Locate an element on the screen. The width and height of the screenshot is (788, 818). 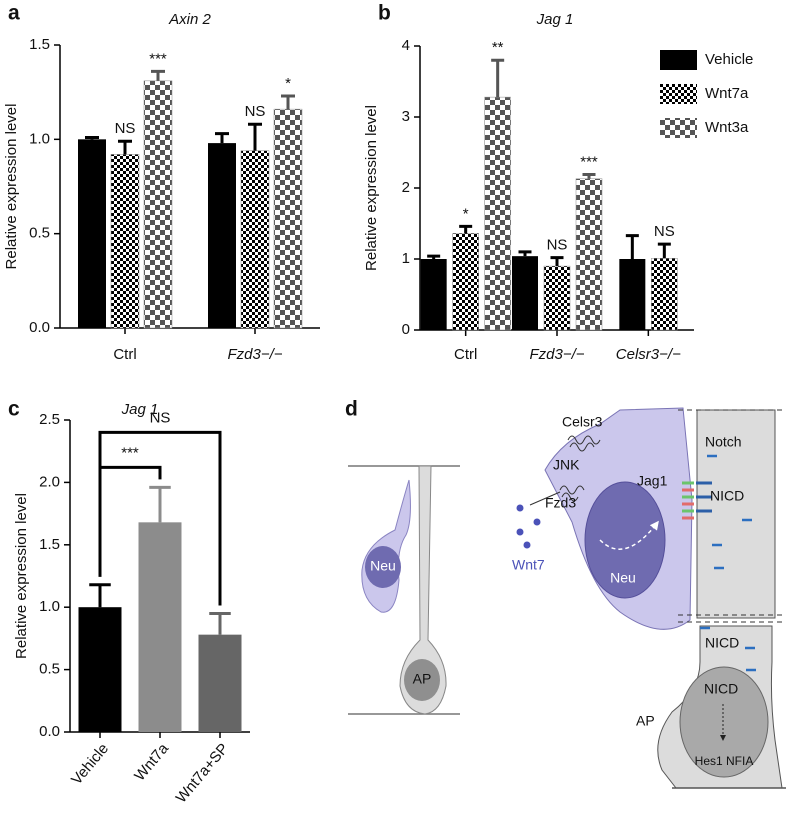
chart-title: Axin 2 is located at coordinates (189, 19).